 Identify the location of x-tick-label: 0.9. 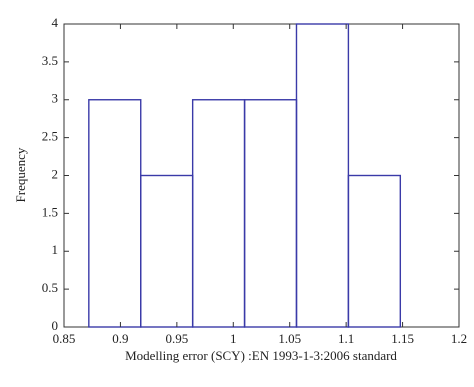
(120, 338).